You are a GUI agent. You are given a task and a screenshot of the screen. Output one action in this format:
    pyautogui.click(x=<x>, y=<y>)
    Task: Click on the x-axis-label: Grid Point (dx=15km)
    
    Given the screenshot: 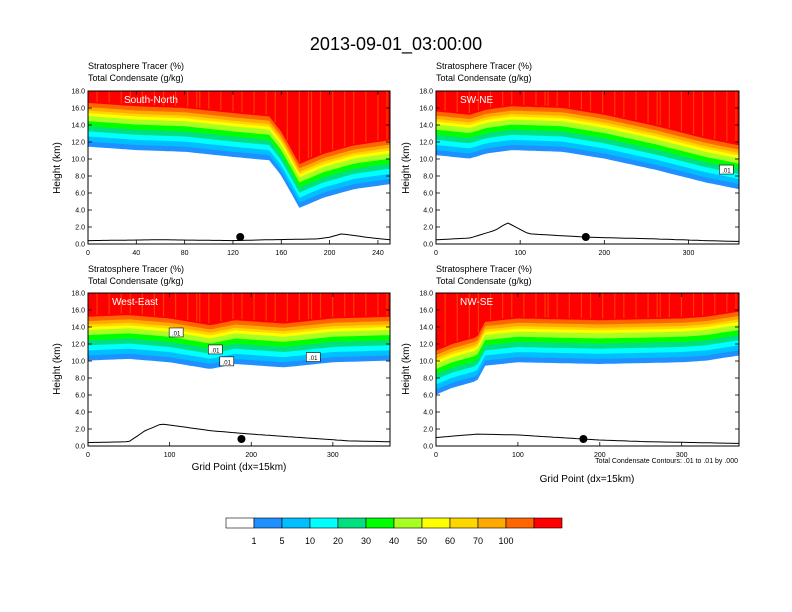 What is the action you would take?
    pyautogui.click(x=239, y=467)
    